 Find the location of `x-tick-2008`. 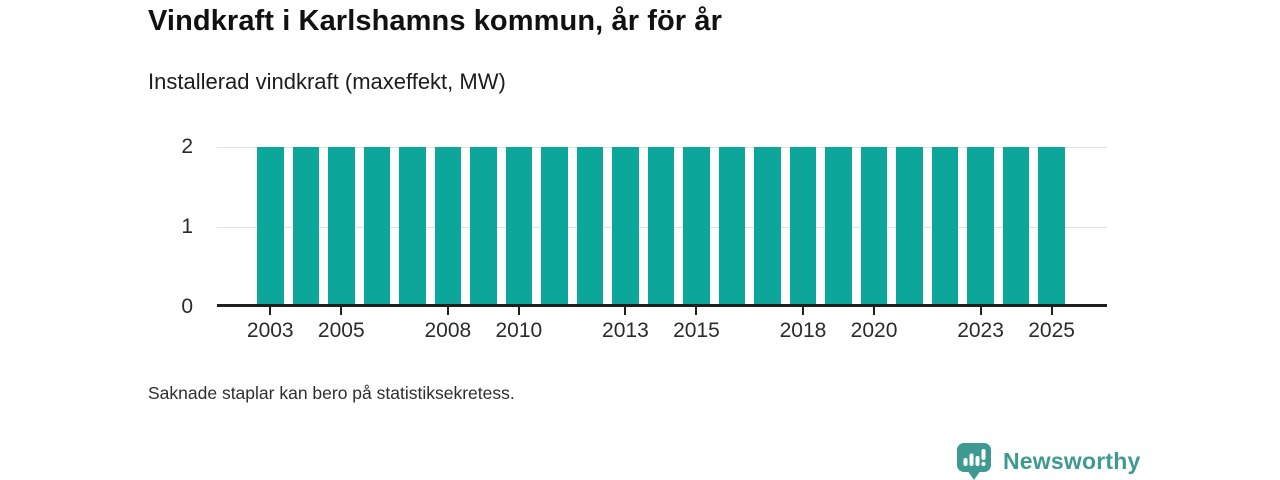

x-tick-2008 is located at coordinates (447, 311).